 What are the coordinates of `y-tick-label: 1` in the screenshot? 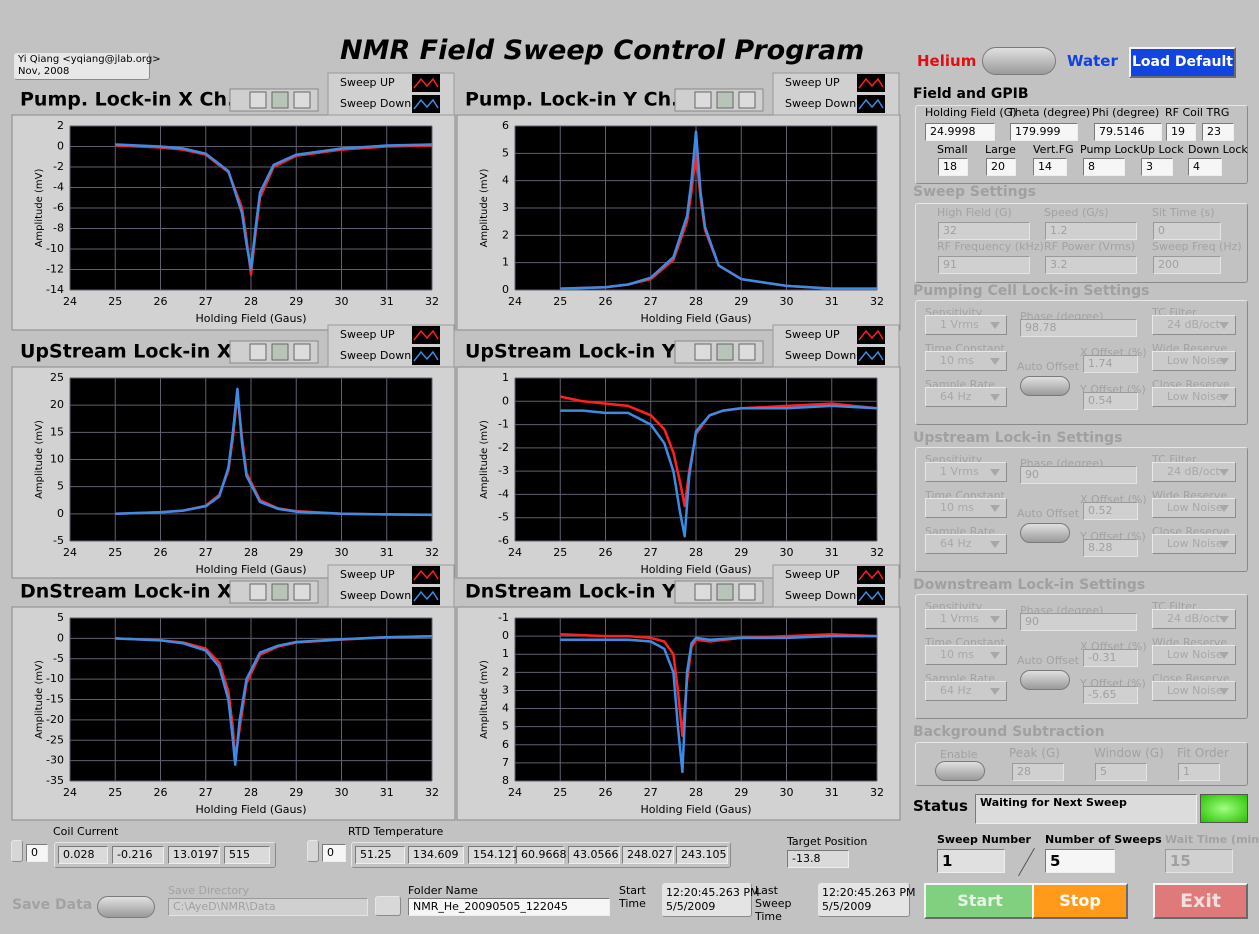 It's located at (505, 262).